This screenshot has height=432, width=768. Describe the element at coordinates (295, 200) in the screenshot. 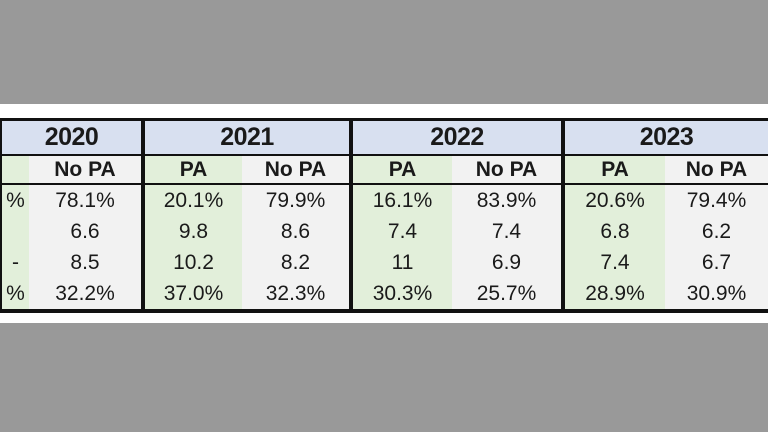

I see `cell-2021-nopa-r1: 79.9%` at that location.